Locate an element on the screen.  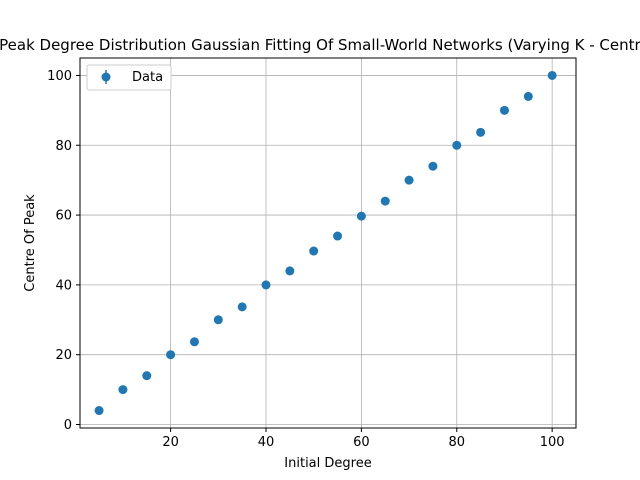
x-tick-label: 40 is located at coordinates (266, 442).